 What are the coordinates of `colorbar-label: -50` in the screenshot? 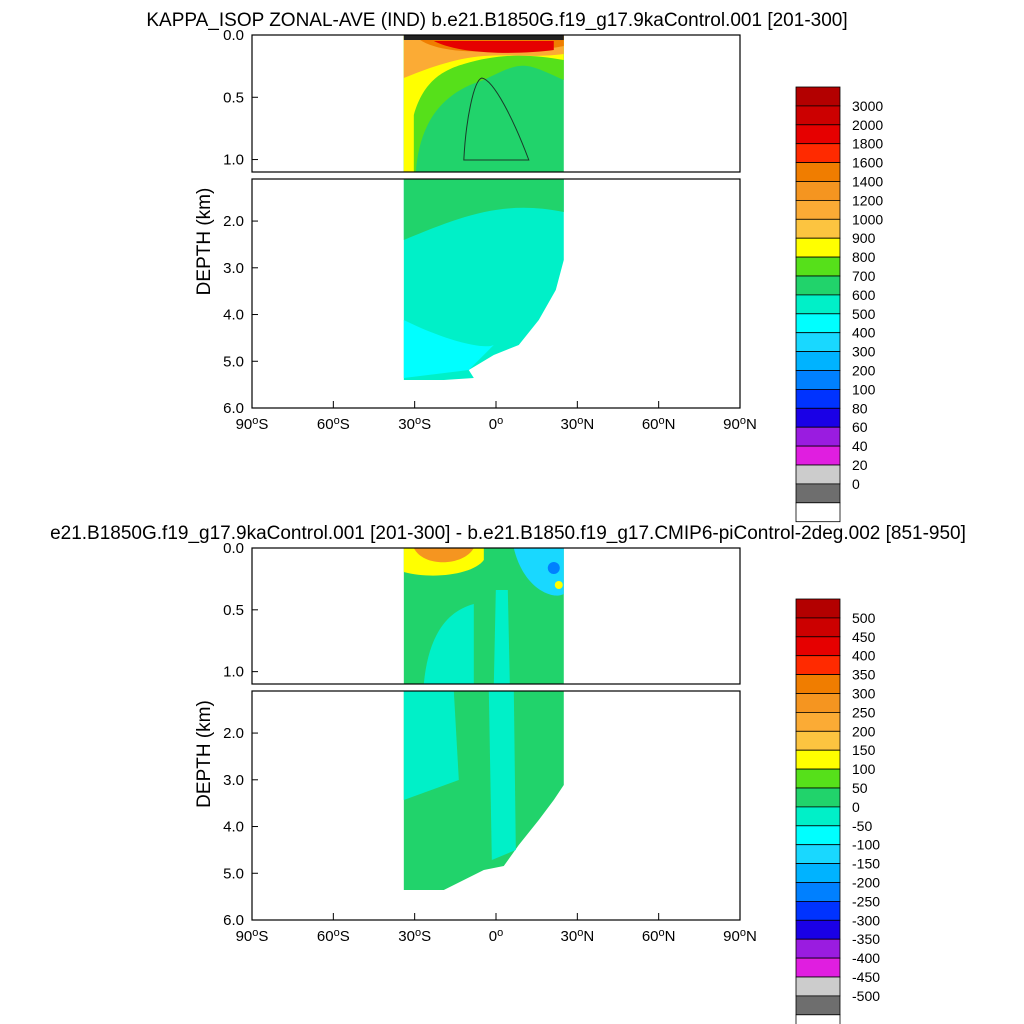 It's located at (862, 826).